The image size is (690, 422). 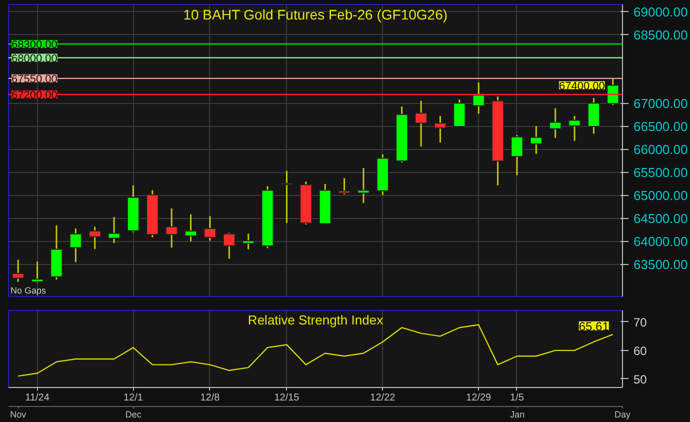 I want to click on y-tick-label: 66500.00, so click(x=661, y=126).